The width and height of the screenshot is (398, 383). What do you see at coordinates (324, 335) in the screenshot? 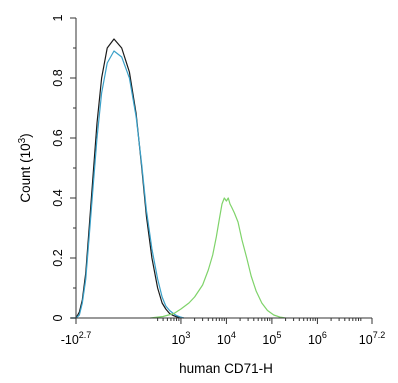
I see `x-tick-label-exponent: 6` at bounding box center [324, 335].